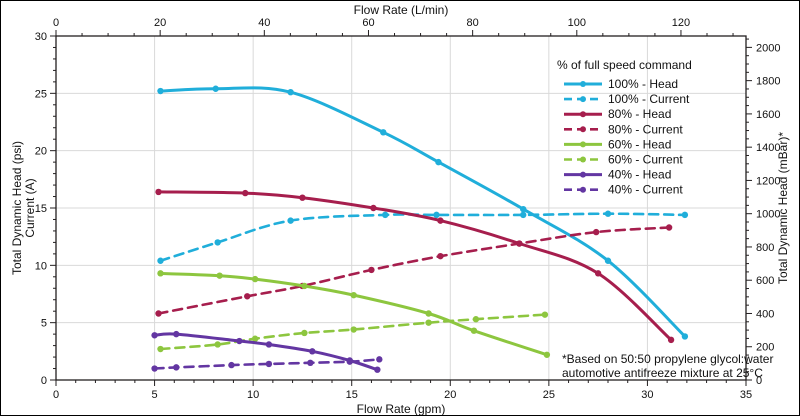 This screenshot has height=420, width=800. What do you see at coordinates (645, 160) in the screenshot?
I see `legend-item-label: 60% - Current` at bounding box center [645, 160].